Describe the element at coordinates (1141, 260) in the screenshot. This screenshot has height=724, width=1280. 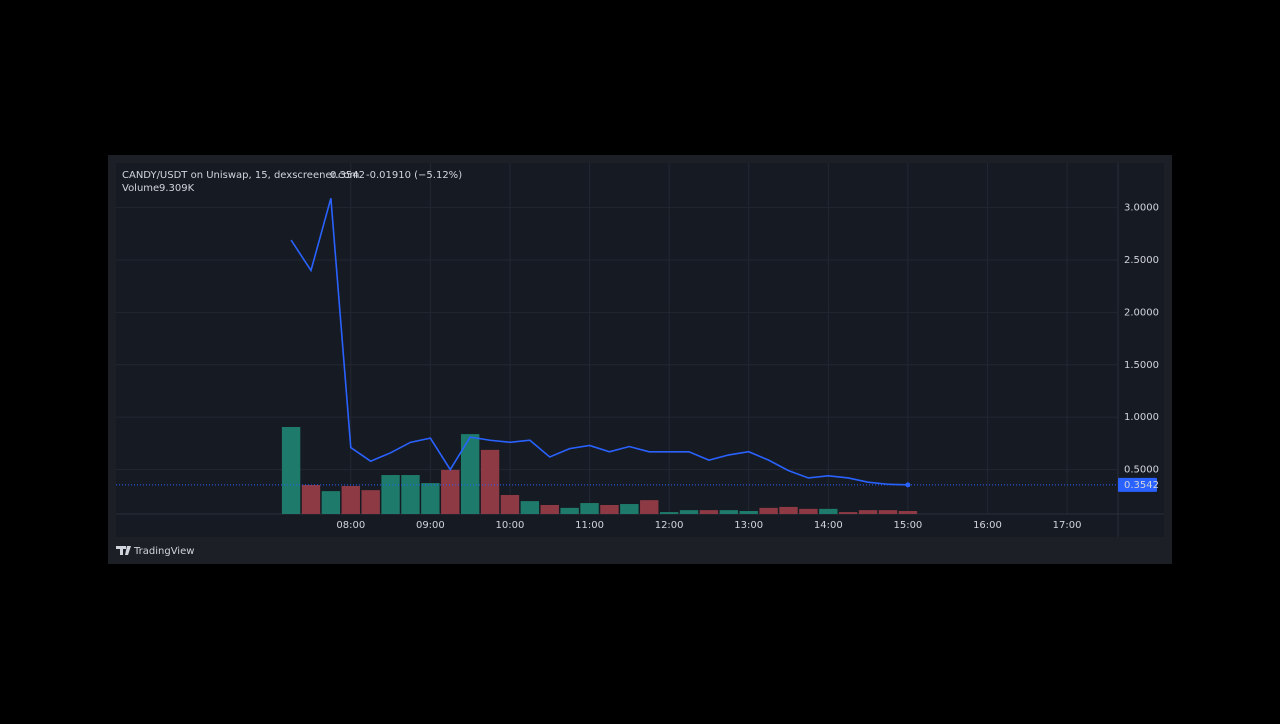
I see `y-tick-label: 2.5000` at that location.